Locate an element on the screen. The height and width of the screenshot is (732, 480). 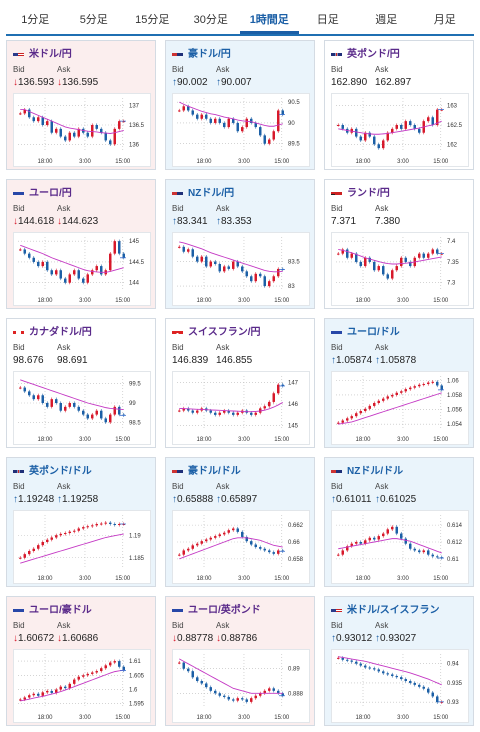
pair-name: 米ドル/スイスフラン is located at coordinates (393, 610).